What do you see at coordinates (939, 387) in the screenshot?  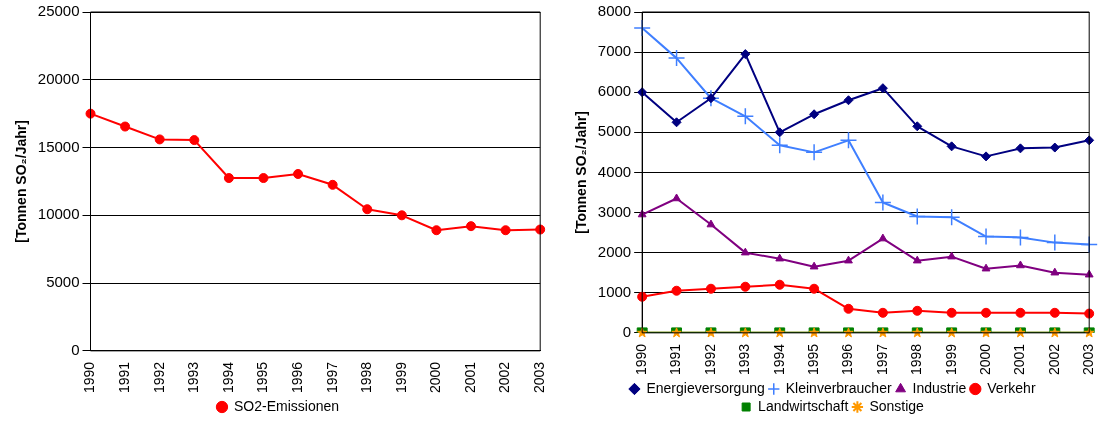 I see `legend-label: Industrie` at bounding box center [939, 387].